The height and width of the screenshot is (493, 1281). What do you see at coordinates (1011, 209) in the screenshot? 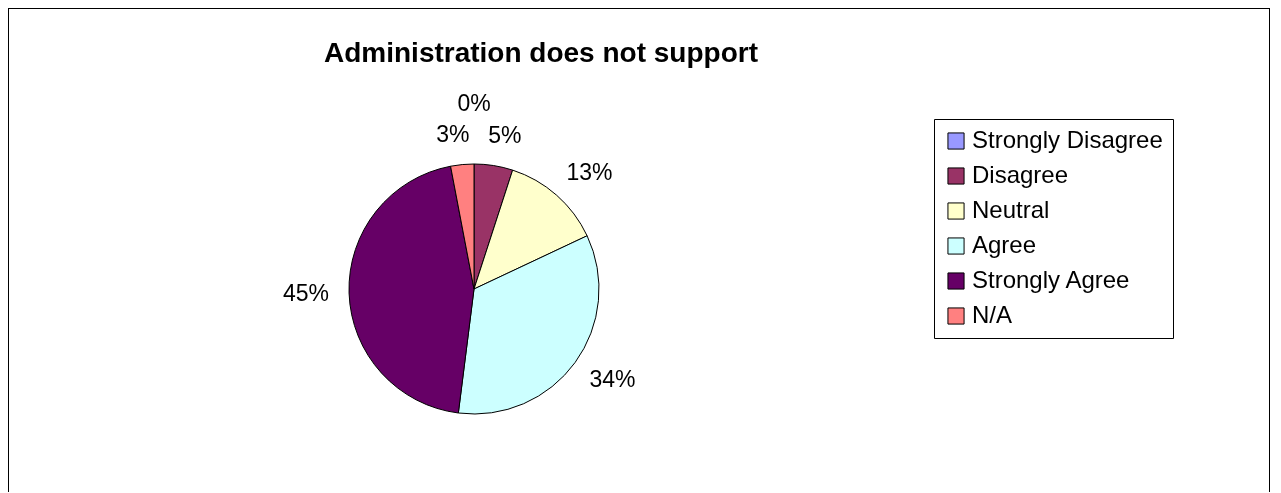
I see `legend-label: Neutral` at bounding box center [1011, 209].